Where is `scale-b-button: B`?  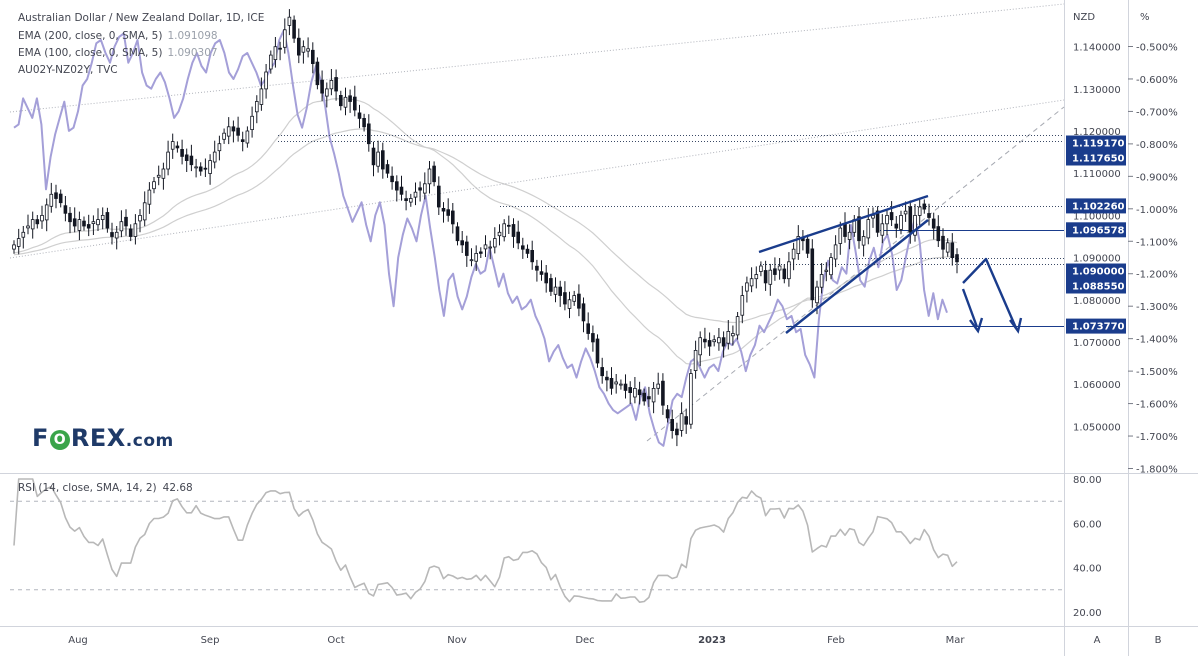
scale-b-button: B is located at coordinates (1158, 640).